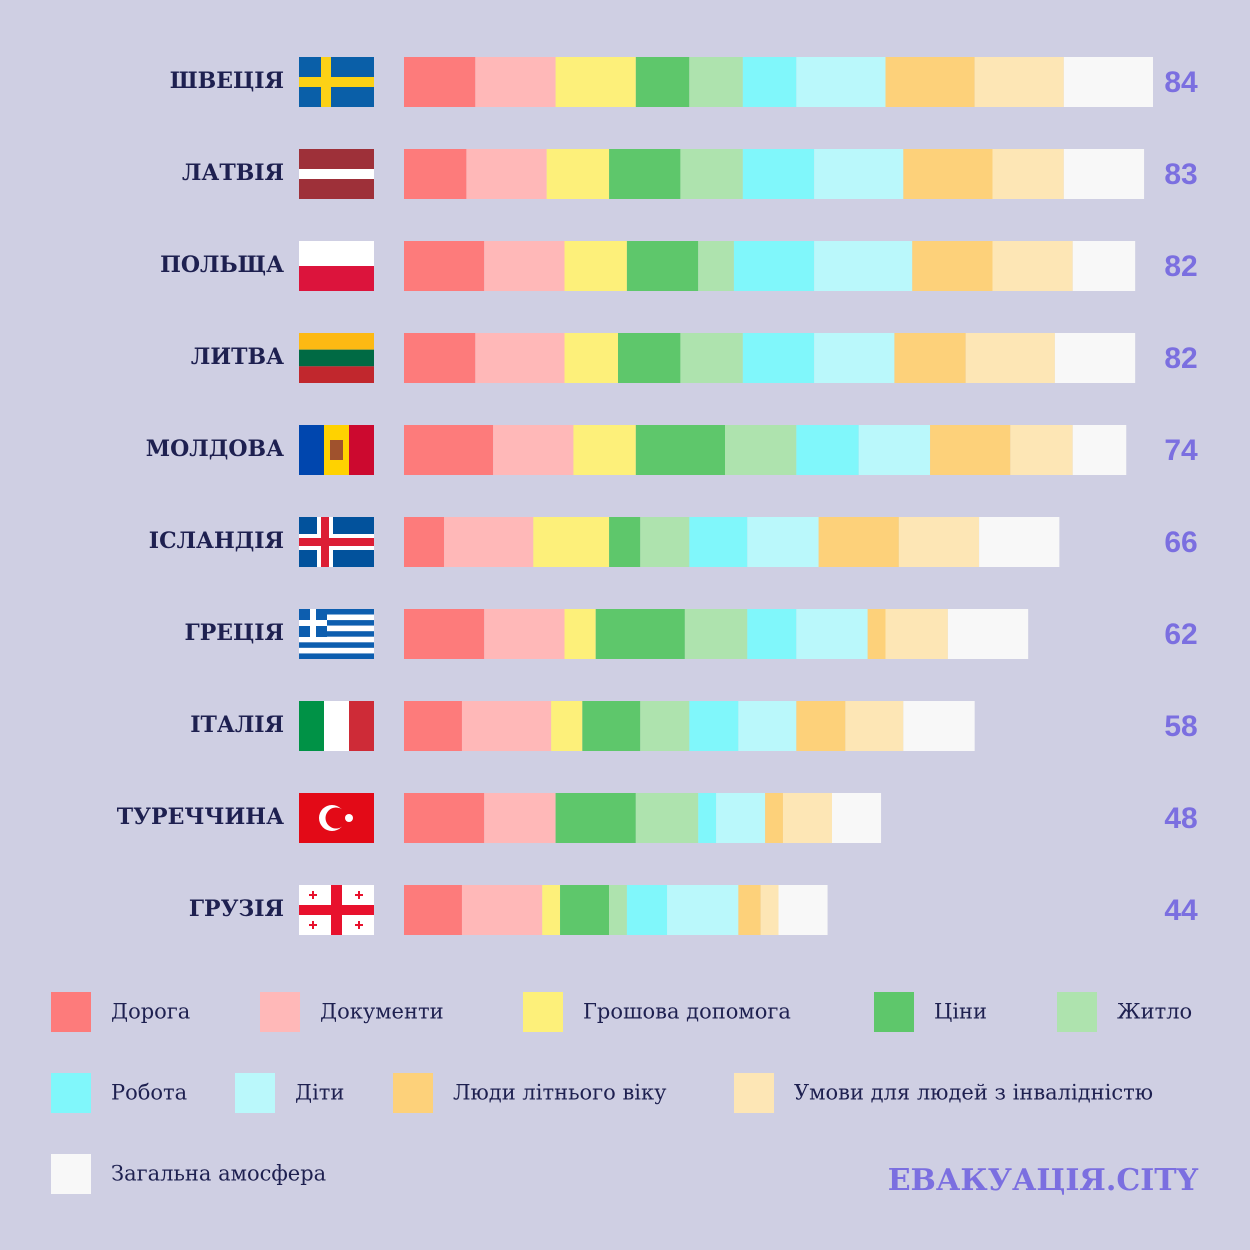 Image resolution: width=1250 pixels, height=1250 pixels. What do you see at coordinates (1181, 82) in the screenshot?
I see `total-label: 84` at bounding box center [1181, 82].